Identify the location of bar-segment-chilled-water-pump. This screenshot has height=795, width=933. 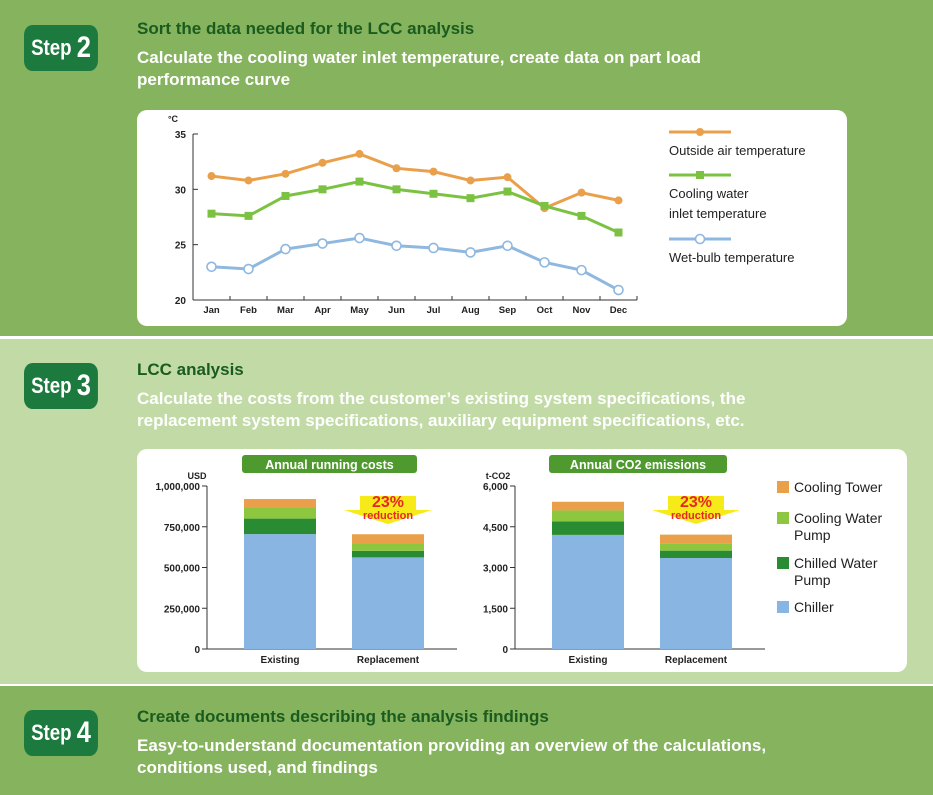
(696, 554).